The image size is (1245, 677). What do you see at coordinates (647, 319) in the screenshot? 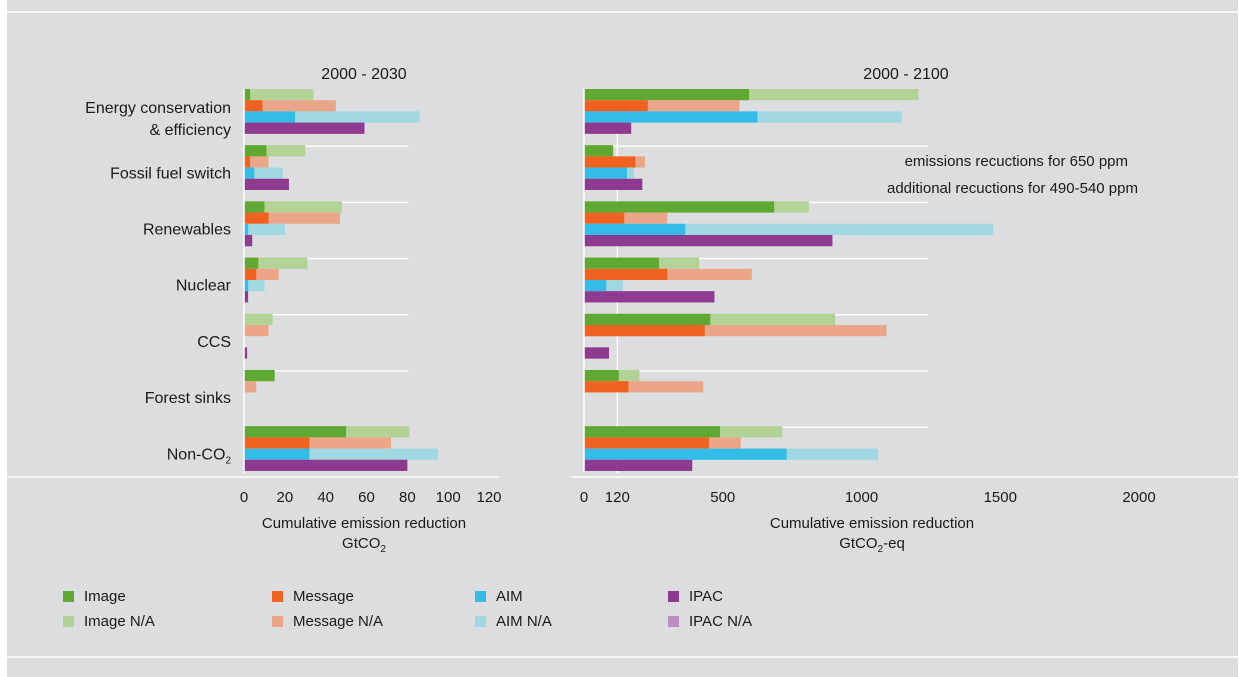
I see `bar-image-ccs` at bounding box center [647, 319].